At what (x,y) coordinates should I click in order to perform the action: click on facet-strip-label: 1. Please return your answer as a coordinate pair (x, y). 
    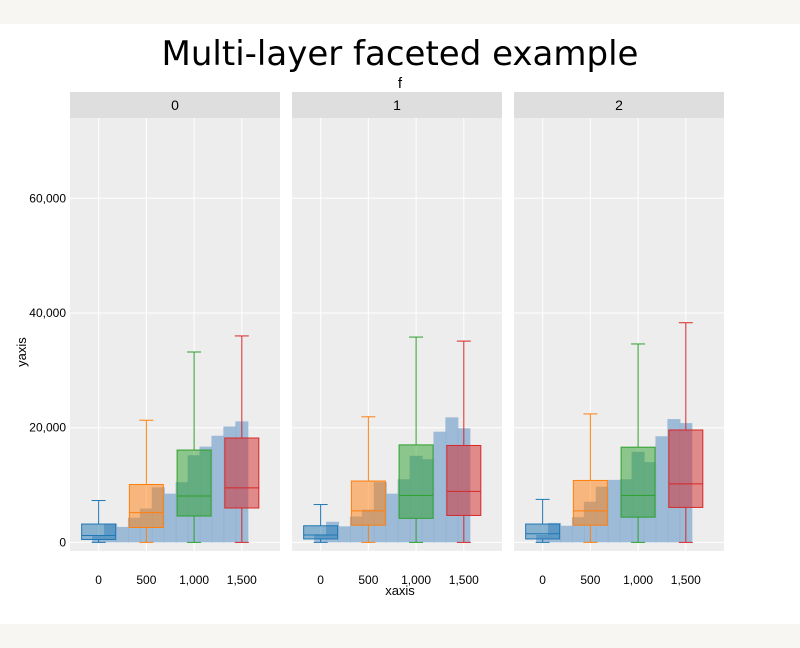
    Looking at the image, I should click on (397, 105).